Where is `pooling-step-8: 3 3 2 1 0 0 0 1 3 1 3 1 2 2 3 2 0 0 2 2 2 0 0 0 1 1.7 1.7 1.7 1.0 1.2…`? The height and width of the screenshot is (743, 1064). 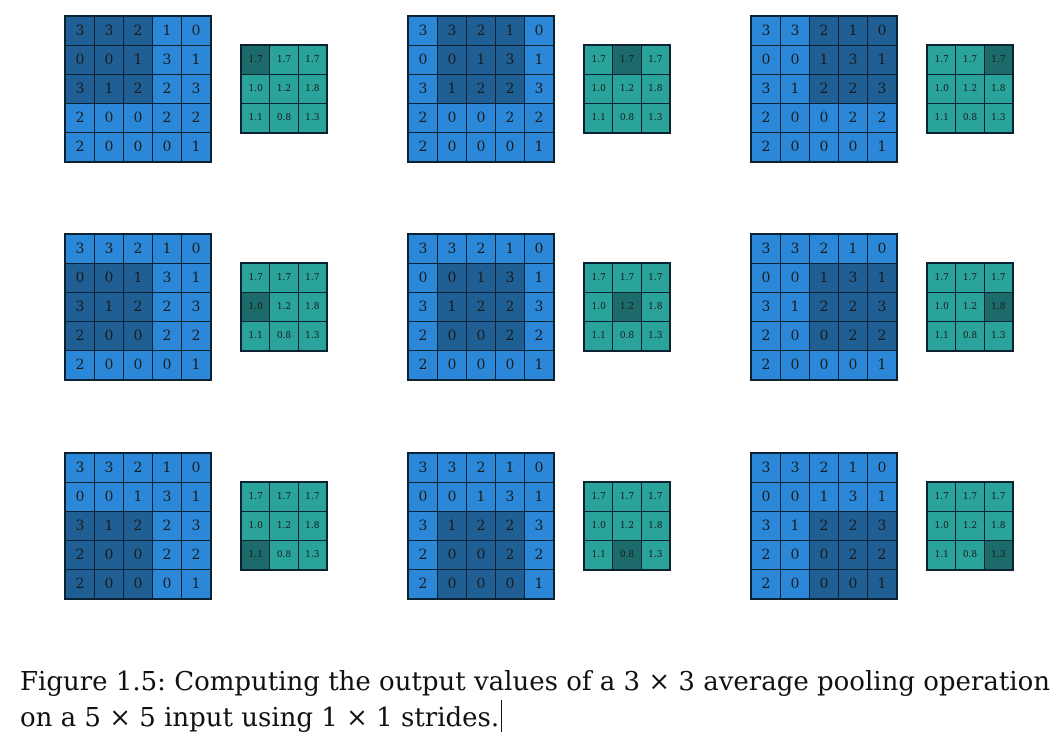 pooling-step-8: 3 3 2 1 0 0 0 1 3 1 3 1 2 2 3 2 0 0 2 2 2 0 0 0 1 1.7 1.7 1.7 1.0 1.2… is located at coordinates (539, 526).